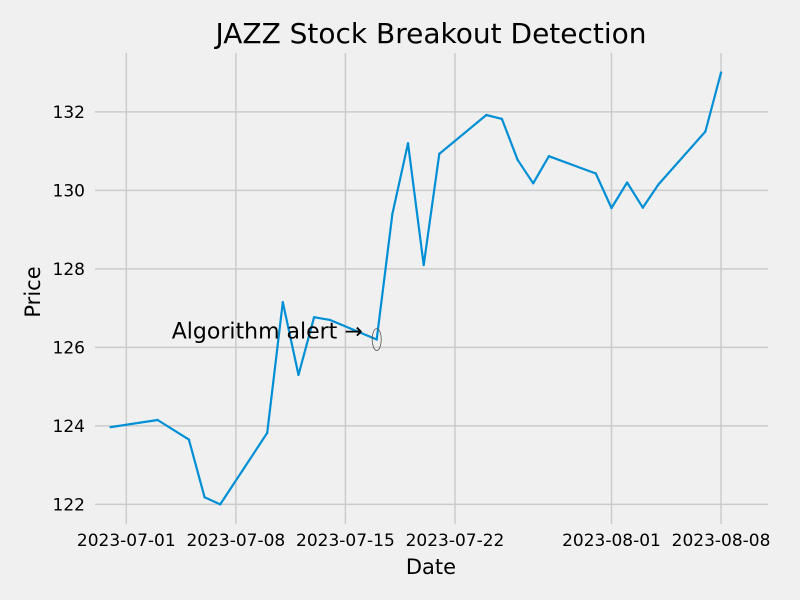 The height and width of the screenshot is (600, 800). Describe the element at coordinates (455, 541) in the screenshot. I see `x-tick-label: 2023-07-22` at that location.